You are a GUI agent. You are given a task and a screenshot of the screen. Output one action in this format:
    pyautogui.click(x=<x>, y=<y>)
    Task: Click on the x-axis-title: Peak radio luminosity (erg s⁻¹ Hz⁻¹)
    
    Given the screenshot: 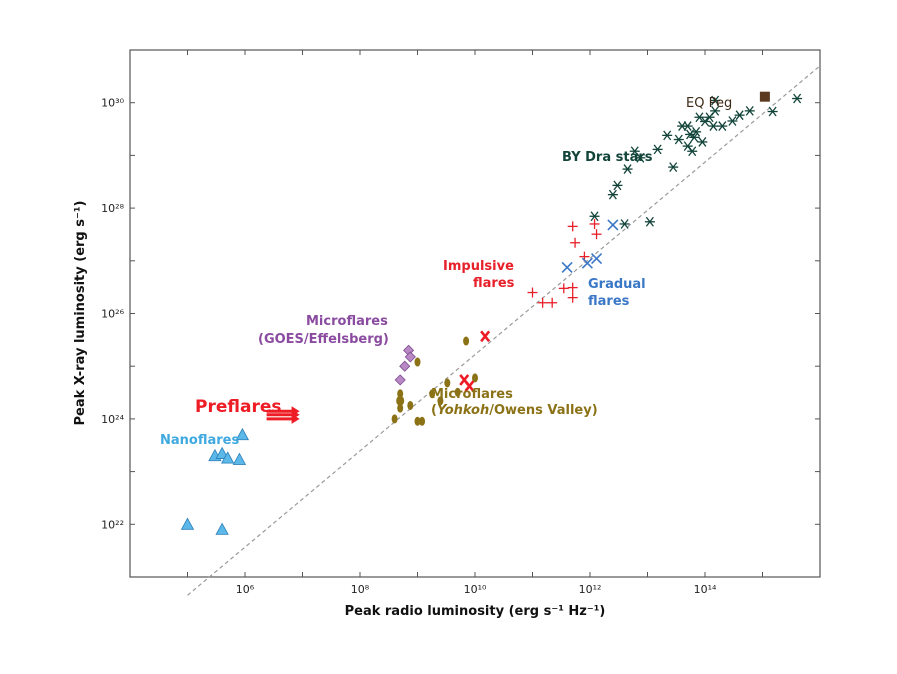 What is the action you would take?
    pyautogui.click(x=475, y=611)
    